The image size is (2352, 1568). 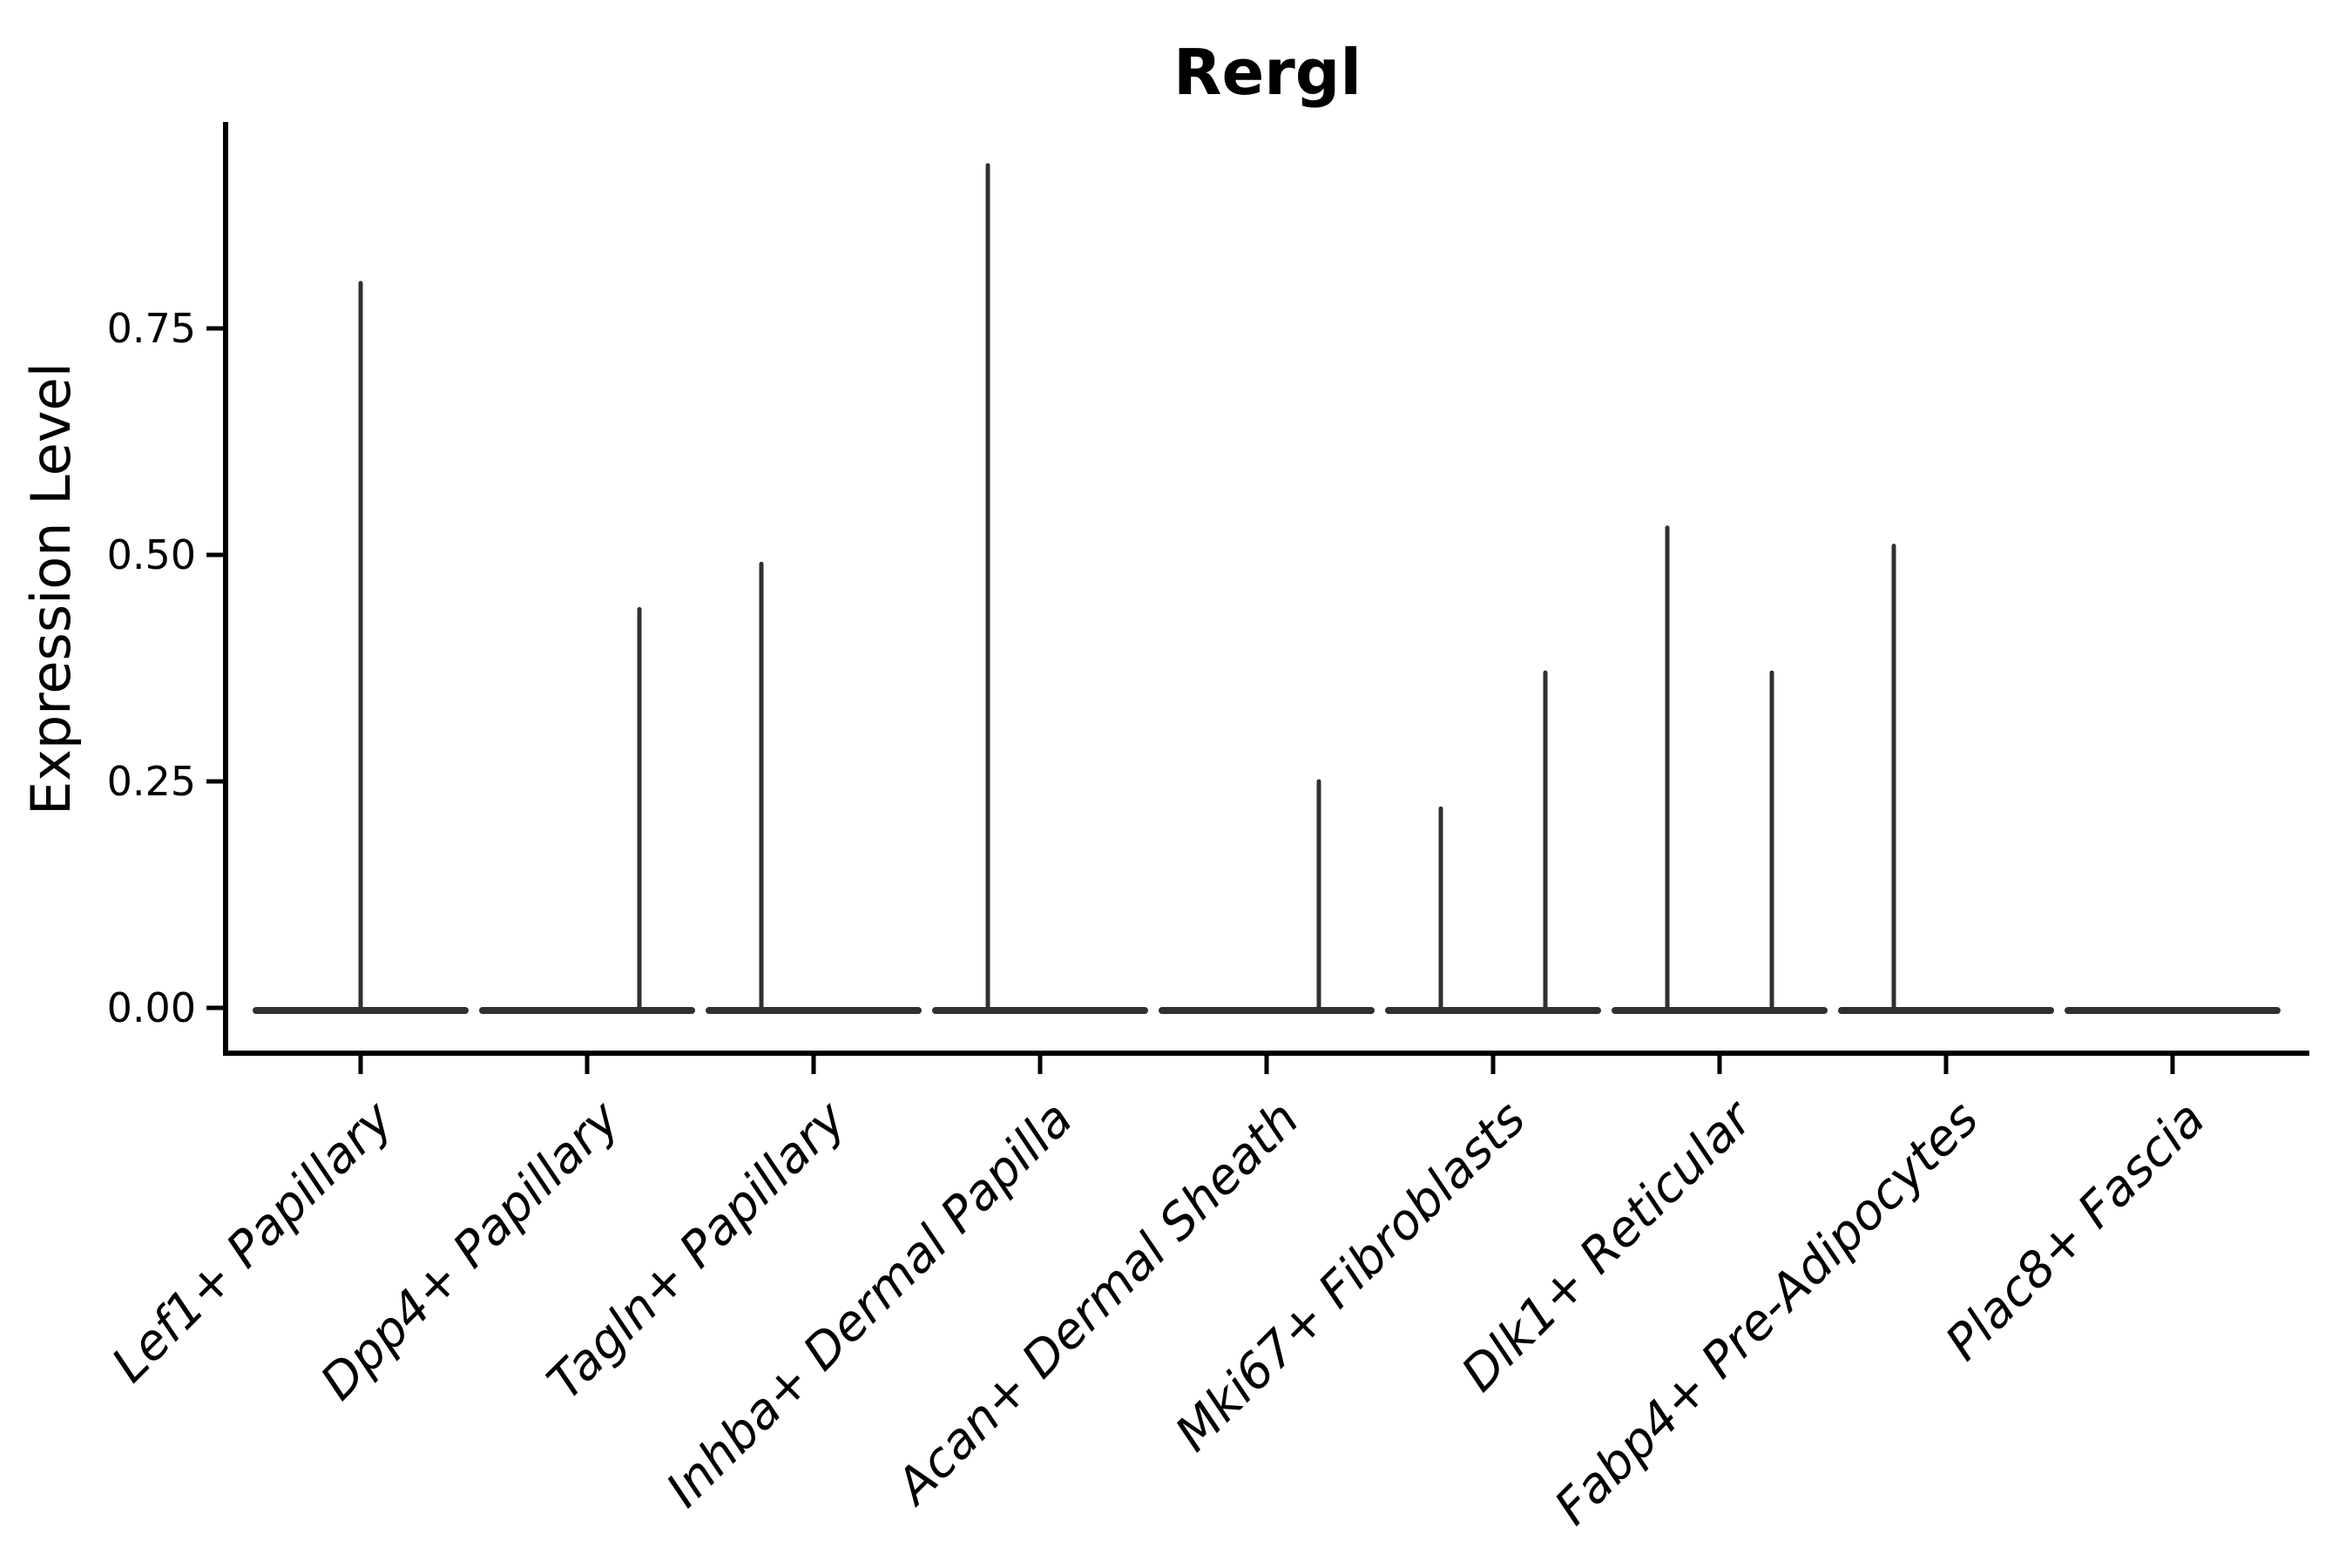 What do you see at coordinates (1767, 1313) in the screenshot?
I see `x-tick-label: Fabp4+ Pre-Adipocytes` at bounding box center [1767, 1313].